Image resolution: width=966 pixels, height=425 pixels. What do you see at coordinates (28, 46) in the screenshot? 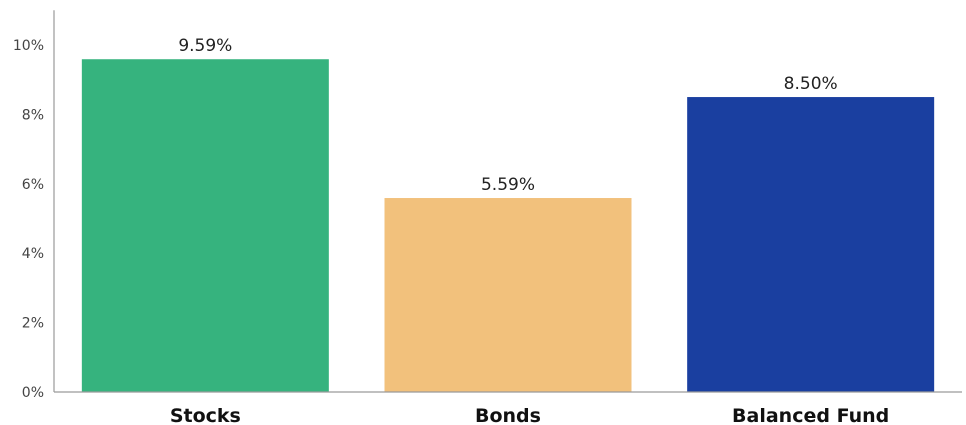
I see `y-tick-label: 10%` at bounding box center [28, 46].